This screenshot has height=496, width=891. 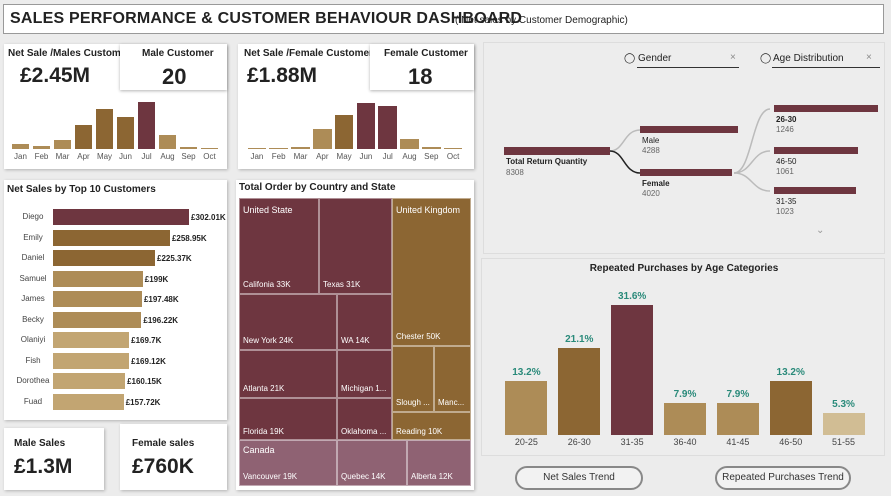 What do you see at coordinates (148, 361) in the screenshot?
I see `customer-value: £169.12K` at bounding box center [148, 361].